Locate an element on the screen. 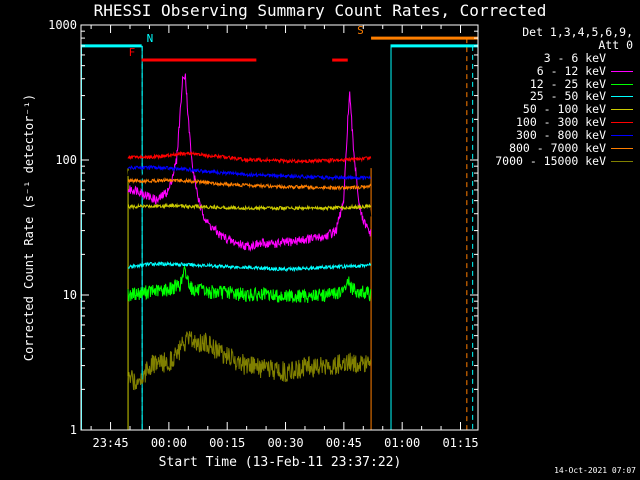 This screenshot has width=640, height=480. legend-entry: 25 - 50 keV is located at coordinates (555, 96).